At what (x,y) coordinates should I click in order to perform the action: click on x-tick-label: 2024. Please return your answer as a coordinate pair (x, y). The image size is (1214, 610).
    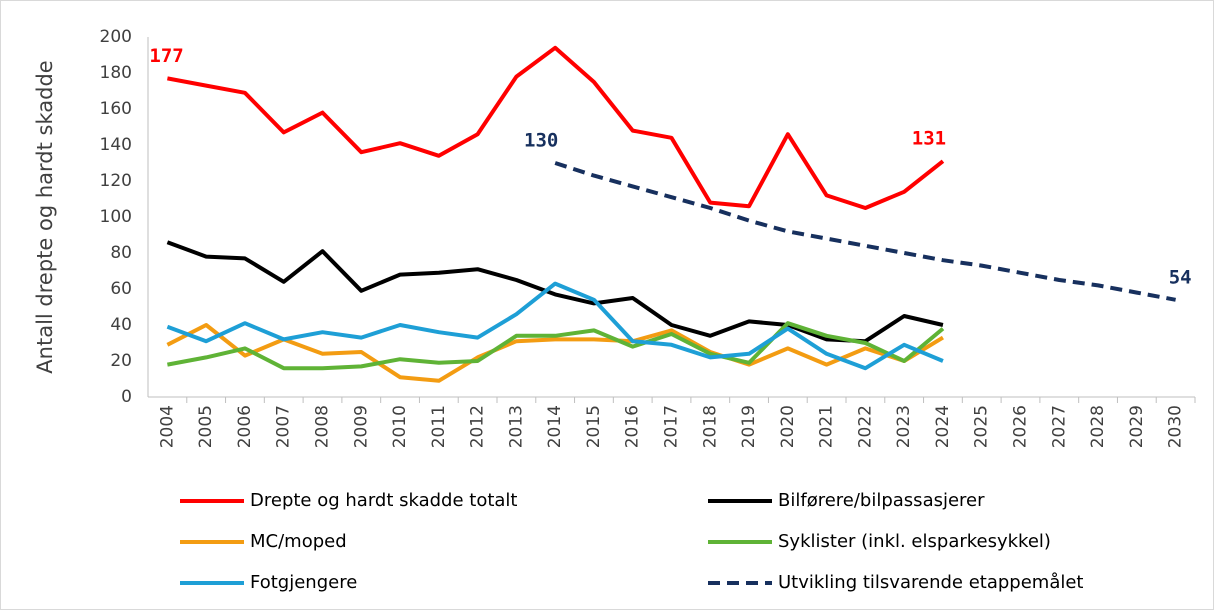
    Looking at the image, I should click on (943, 426).